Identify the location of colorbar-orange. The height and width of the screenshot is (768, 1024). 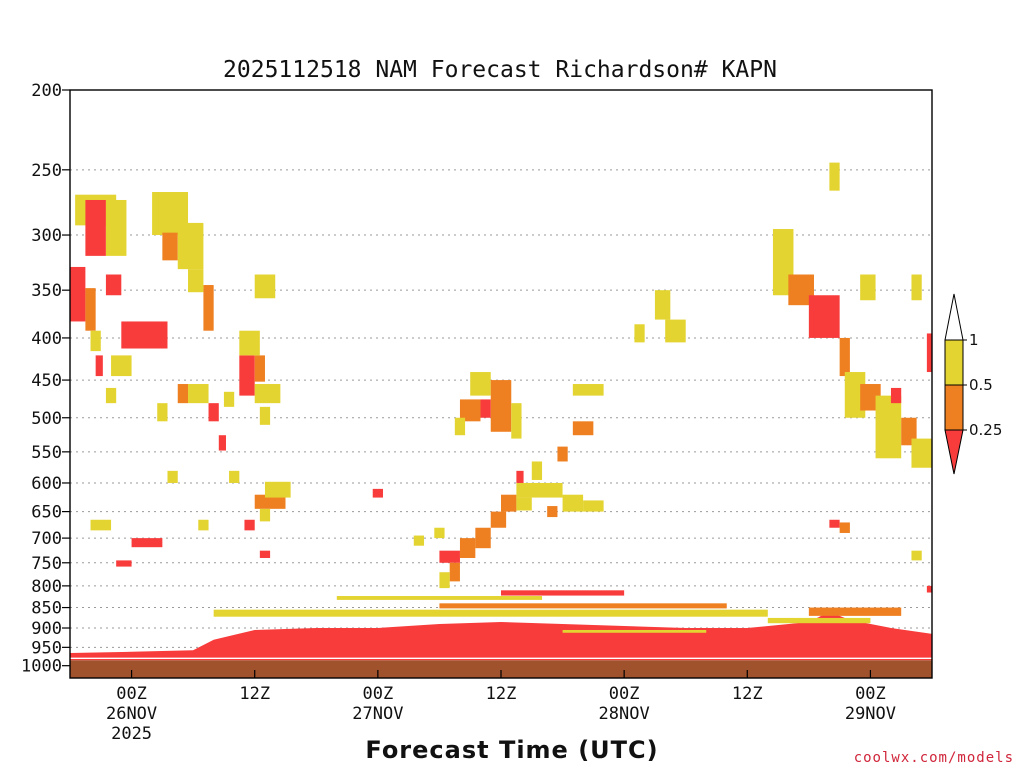
(954, 407).